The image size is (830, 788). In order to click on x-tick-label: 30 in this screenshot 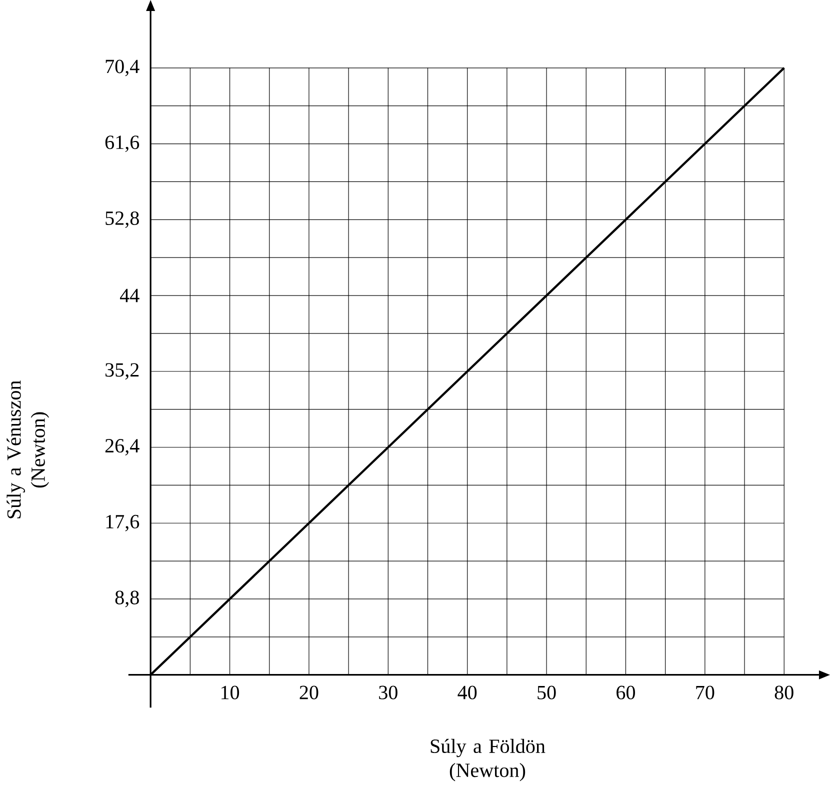, I will do `click(388, 693)`.